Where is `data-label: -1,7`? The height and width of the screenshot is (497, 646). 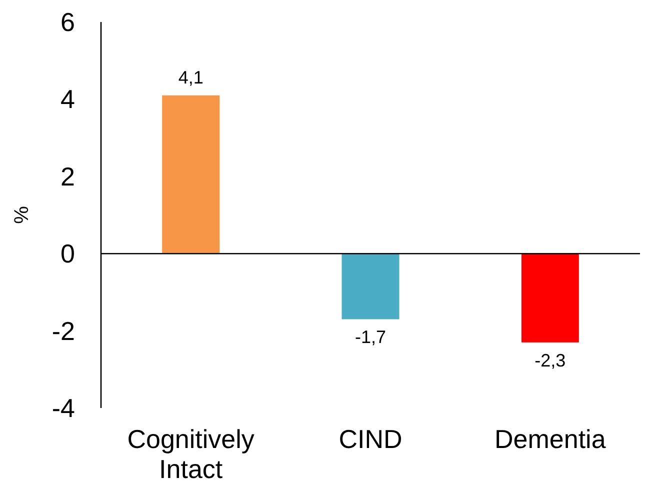
data-label: -1,7 is located at coordinates (370, 337).